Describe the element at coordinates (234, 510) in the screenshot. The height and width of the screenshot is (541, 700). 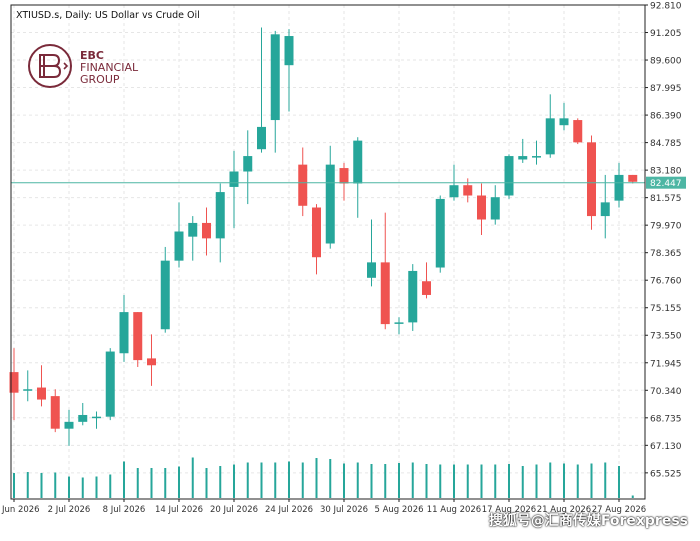
I see `x-tick-label: 20 Jul 2026` at that location.